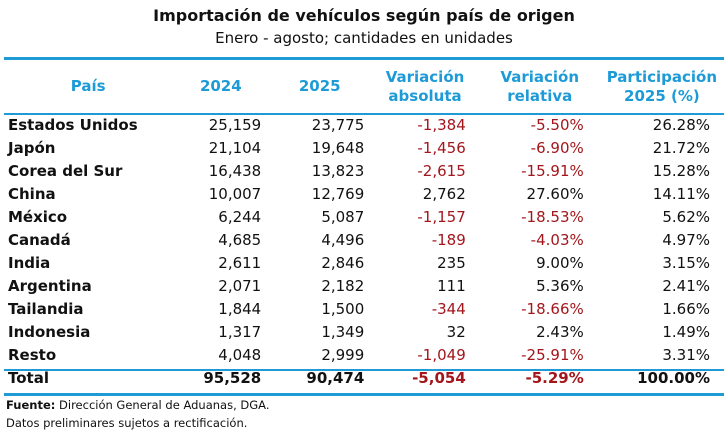  What do you see at coordinates (686, 262) in the screenshot?
I see `table-cell: 3.15%` at bounding box center [686, 262].